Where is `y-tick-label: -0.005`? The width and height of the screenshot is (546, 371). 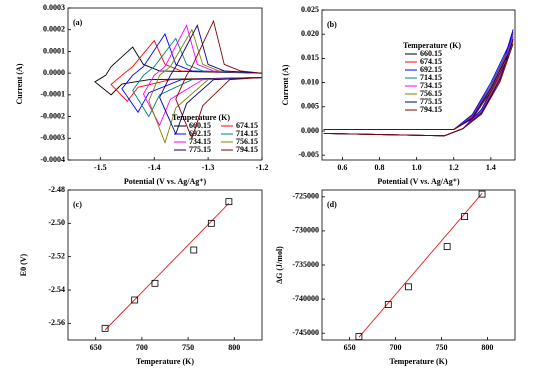 y-tick-label: -0.005 is located at coordinates (308, 154).